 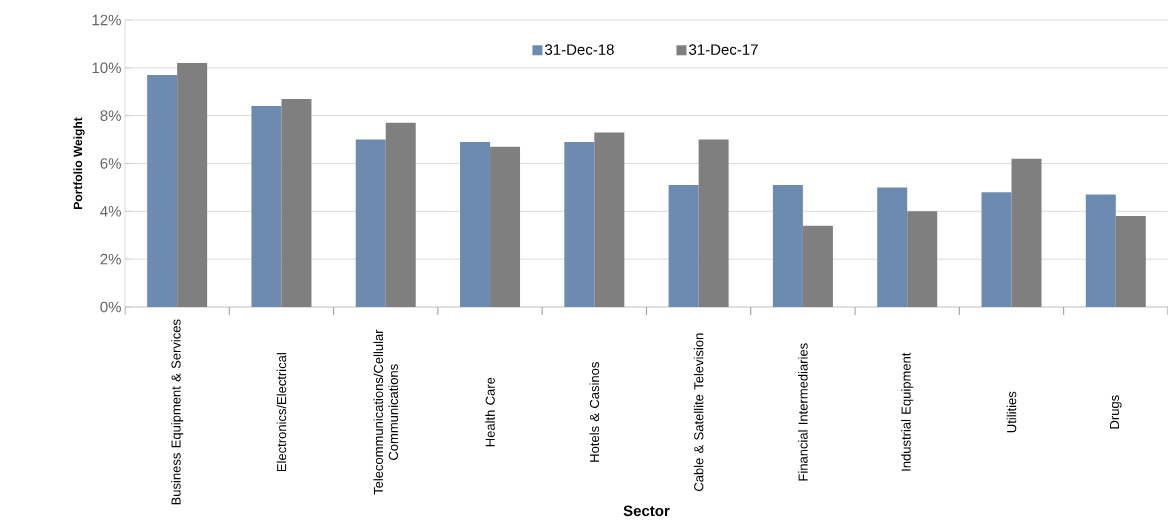 I want to click on x-tick-label: Industrial Equipment, so click(x=907, y=411).